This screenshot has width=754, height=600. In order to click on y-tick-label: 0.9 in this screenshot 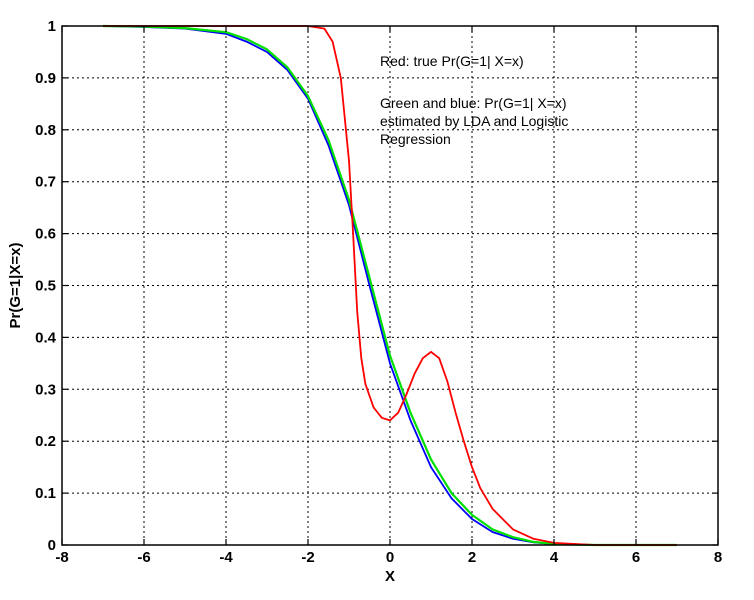, I will do `click(45, 78)`.